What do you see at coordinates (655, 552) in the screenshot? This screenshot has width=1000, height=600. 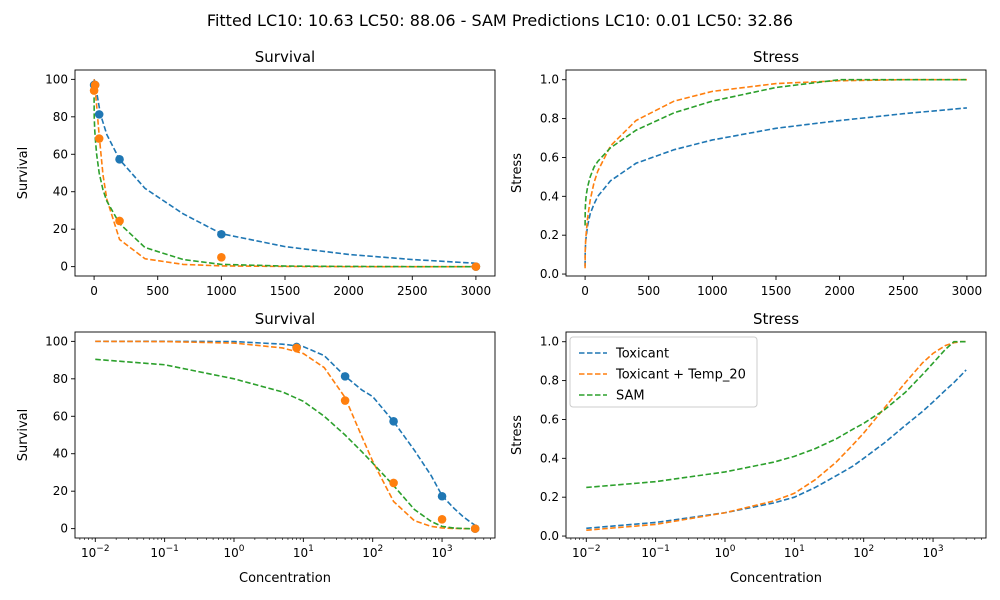 I see `x-tick-label: 10⁻¹` at bounding box center [655, 552].